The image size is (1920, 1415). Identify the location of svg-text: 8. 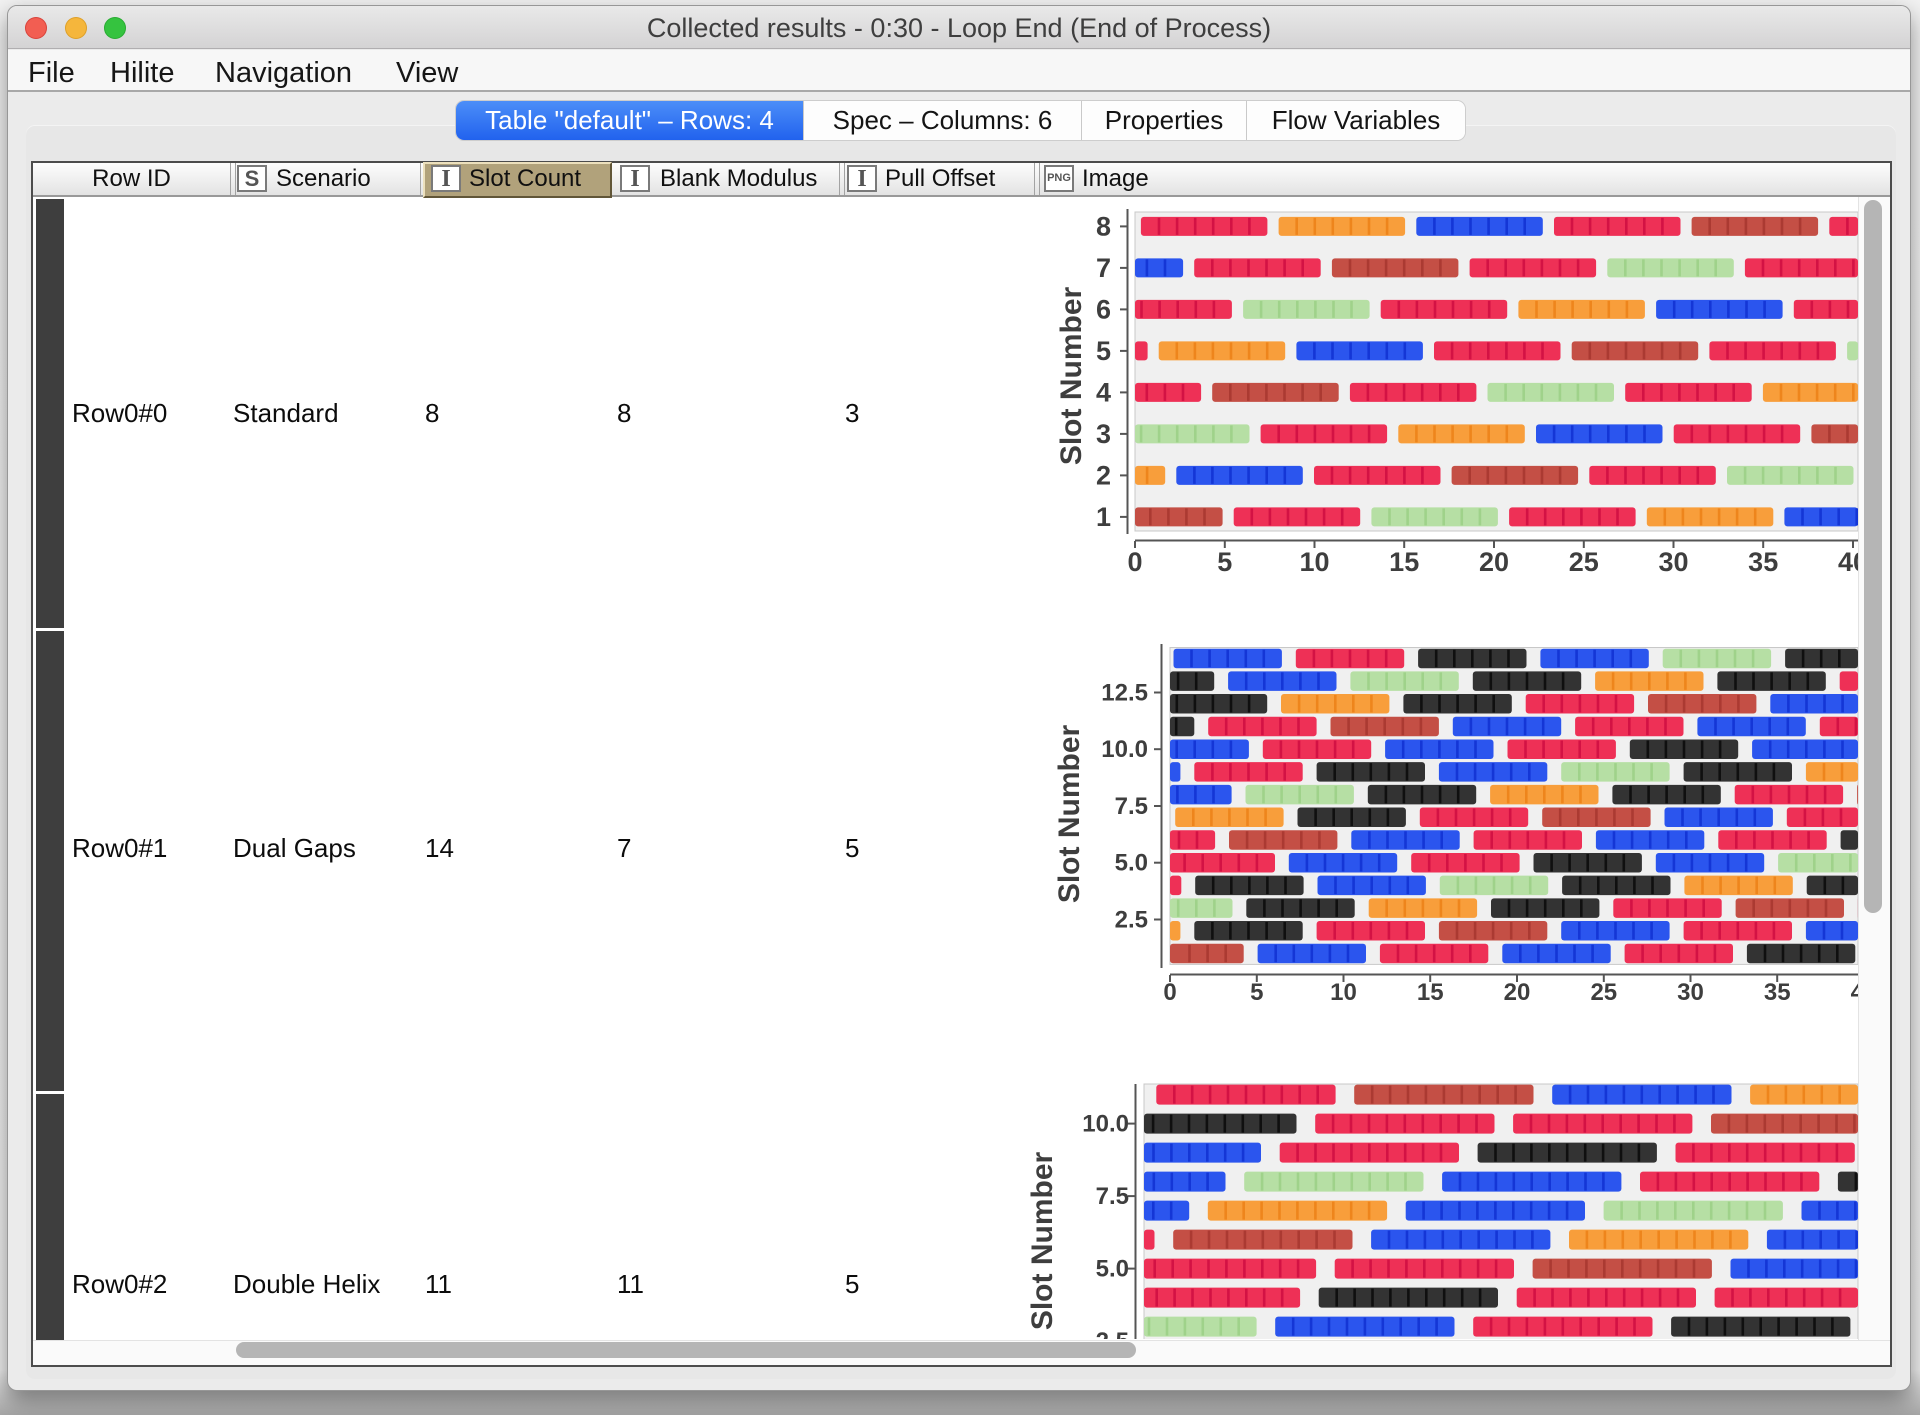
(1103, 226).